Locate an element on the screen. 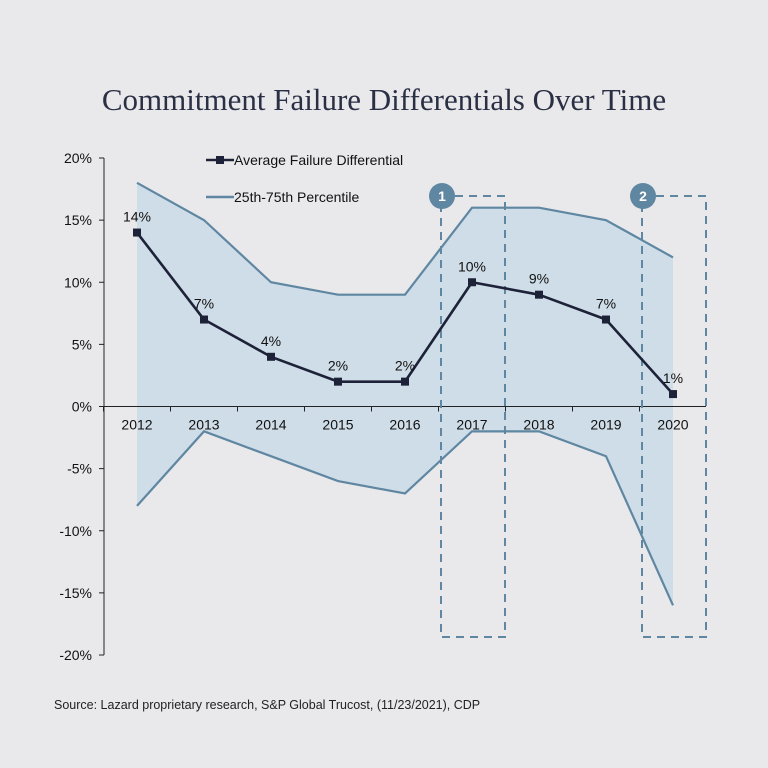 The height and width of the screenshot is (768, 768). y-tick-label: 15% is located at coordinates (78, 220).